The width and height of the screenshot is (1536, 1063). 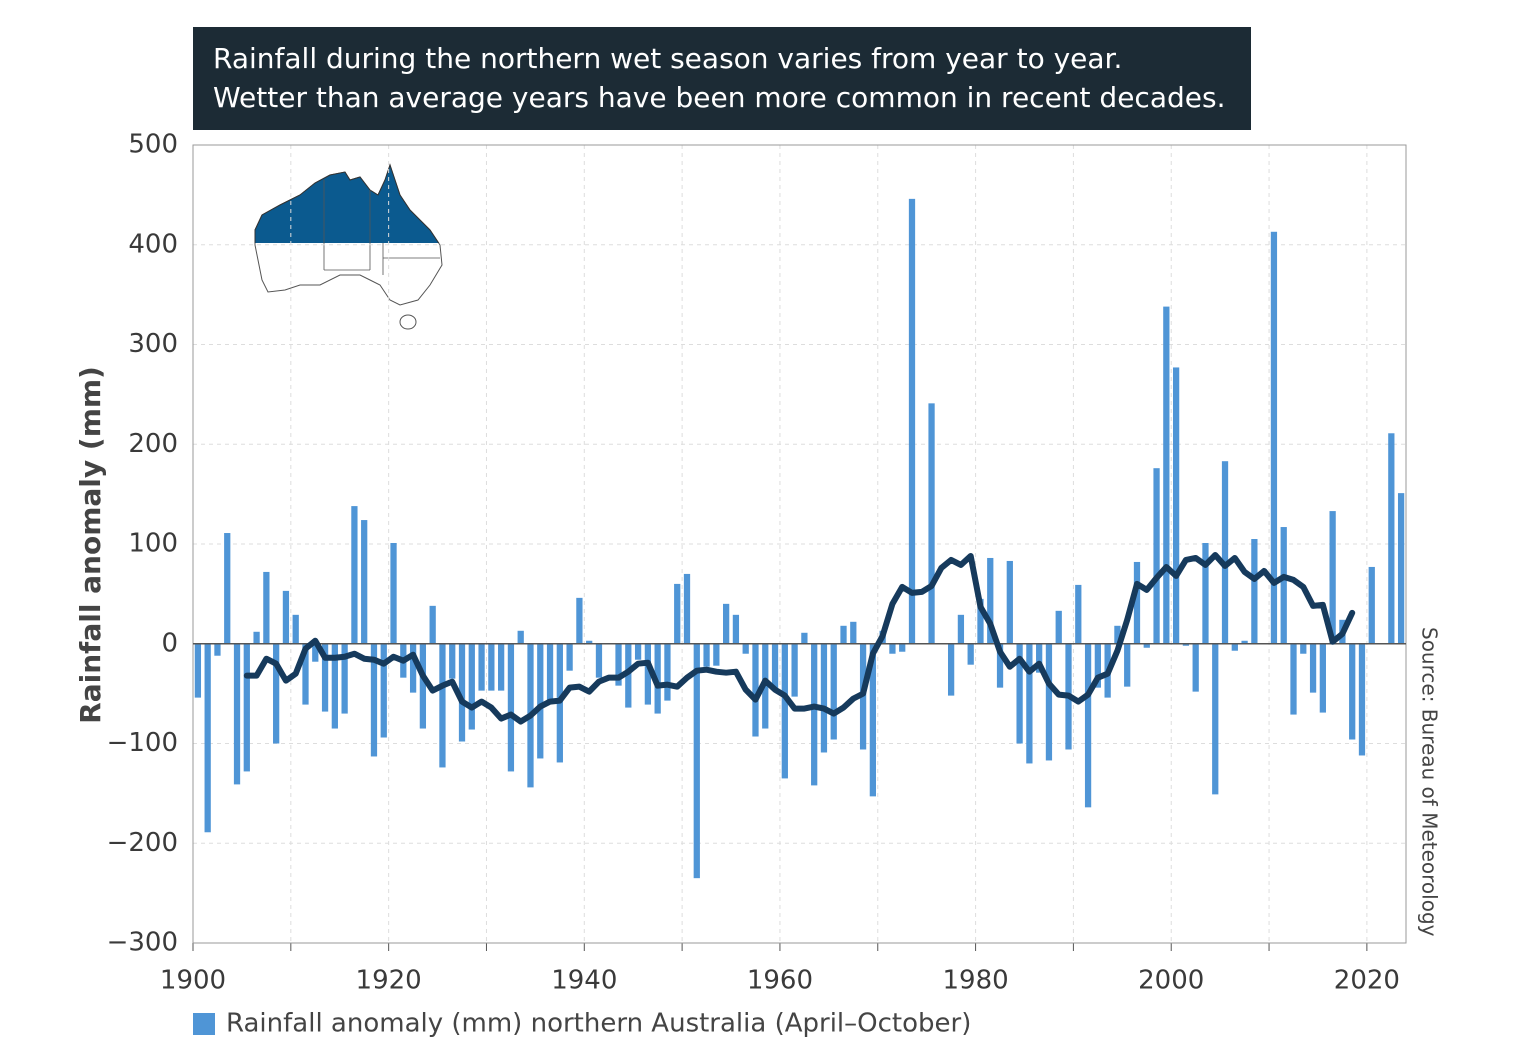 I want to click on moving-average-line, so click(x=799, y=638).